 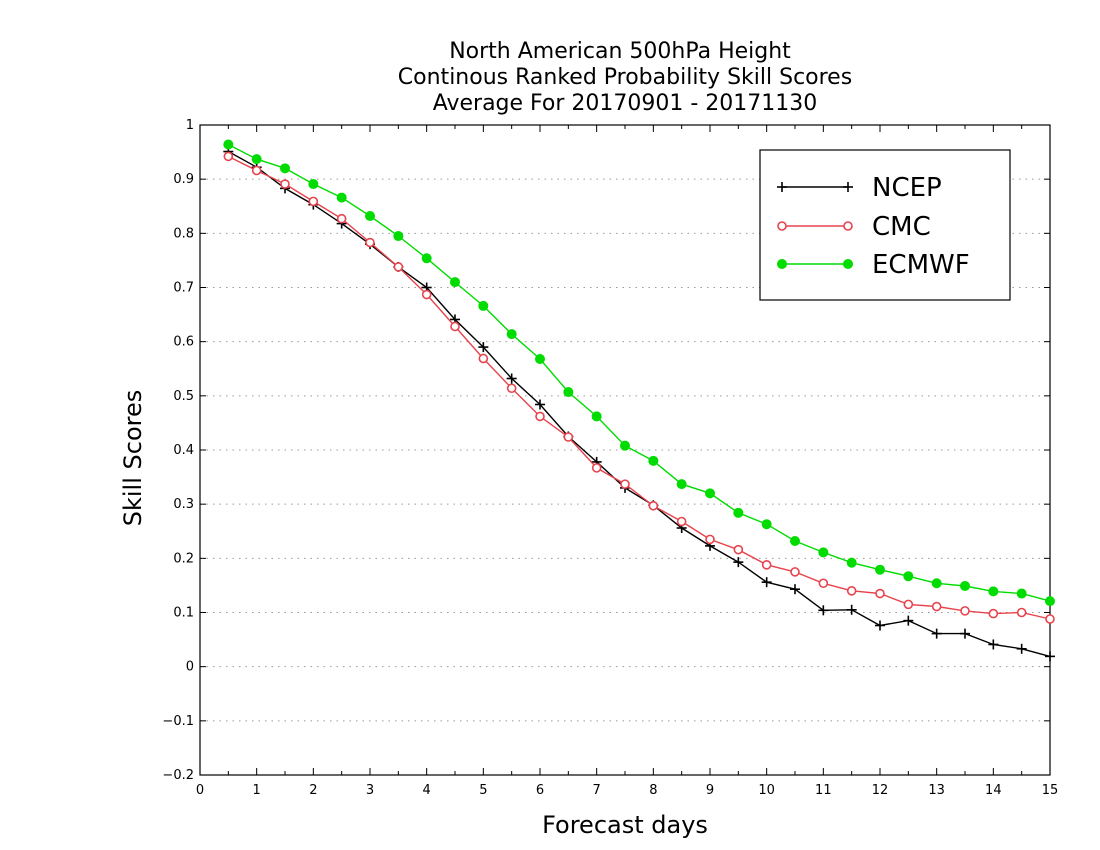 What do you see at coordinates (1050, 790) in the screenshot?
I see `x-tick-label: 15` at bounding box center [1050, 790].